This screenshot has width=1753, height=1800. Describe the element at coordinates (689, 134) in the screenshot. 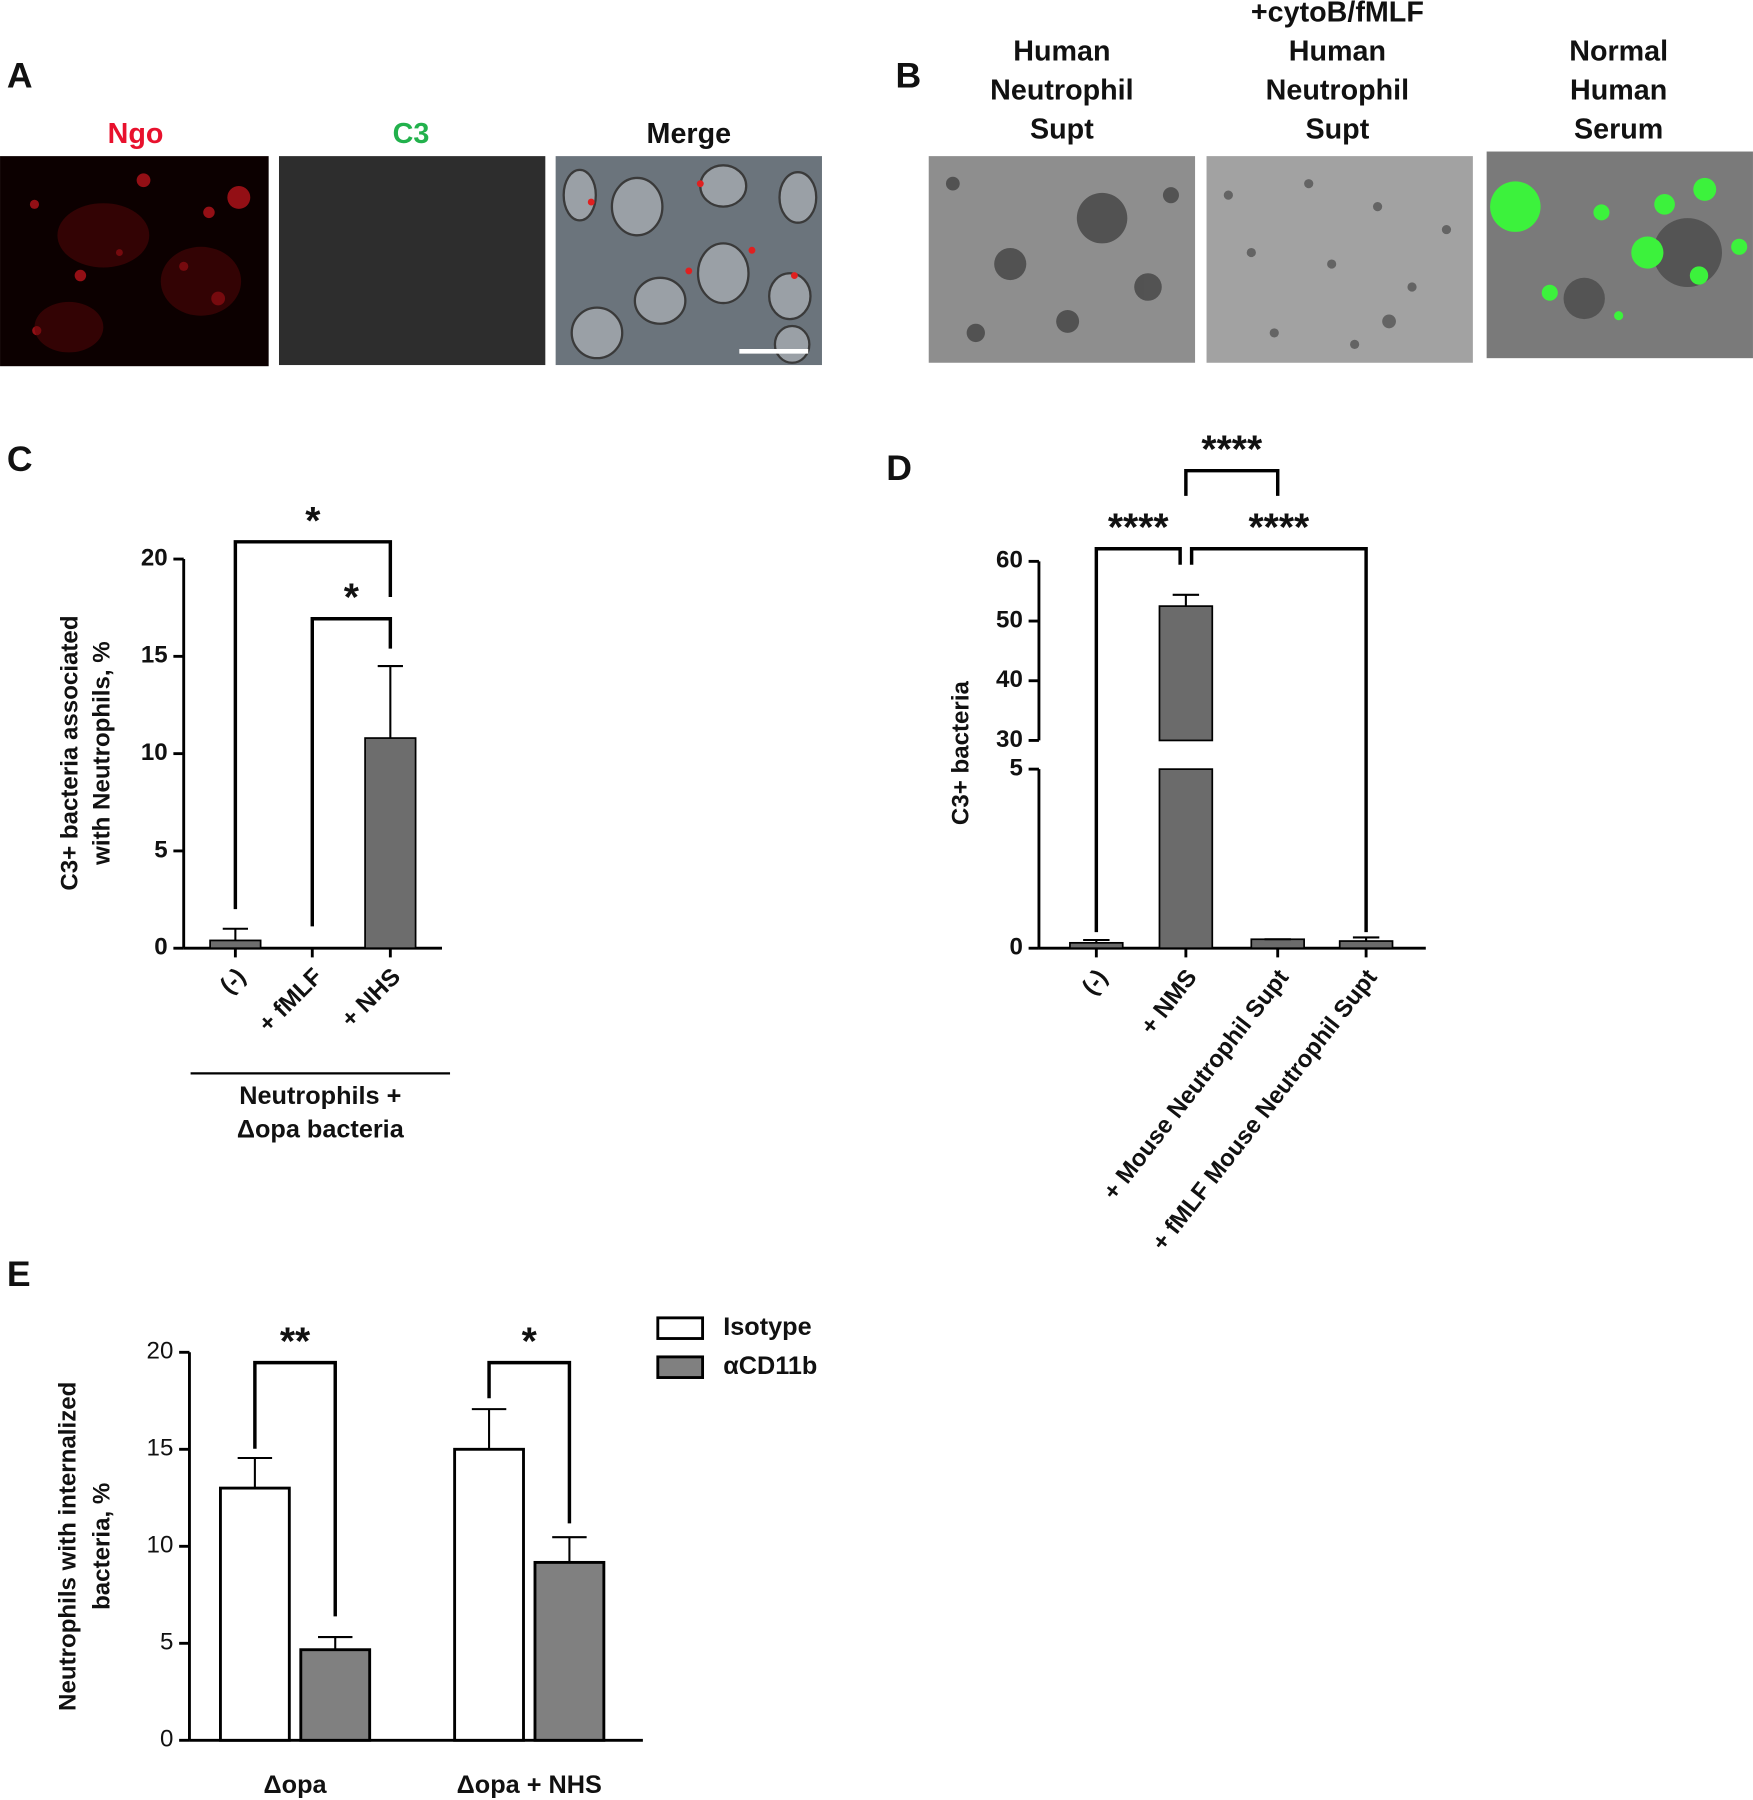

I see `image-title: Merge` at that location.